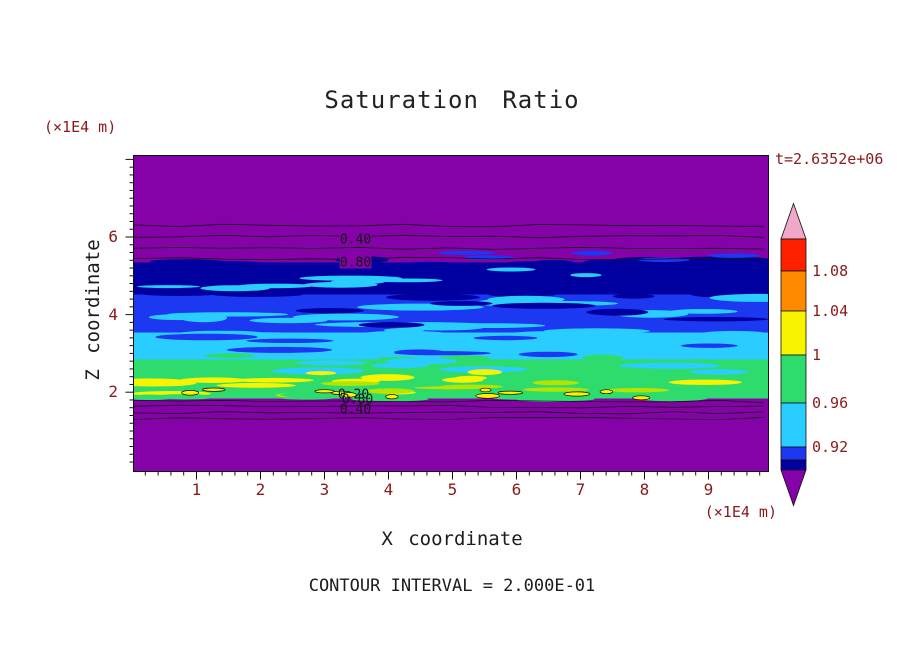 This screenshot has width=904, height=654. What do you see at coordinates (388, 489) in the screenshot?
I see `x-tick-label: 4` at bounding box center [388, 489].